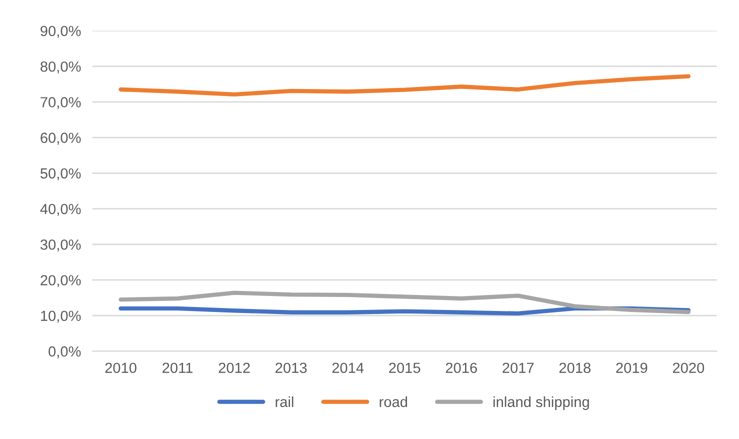 The image size is (739, 439). What do you see at coordinates (541, 403) in the screenshot?
I see `legend-label: inland shipping` at bounding box center [541, 403].